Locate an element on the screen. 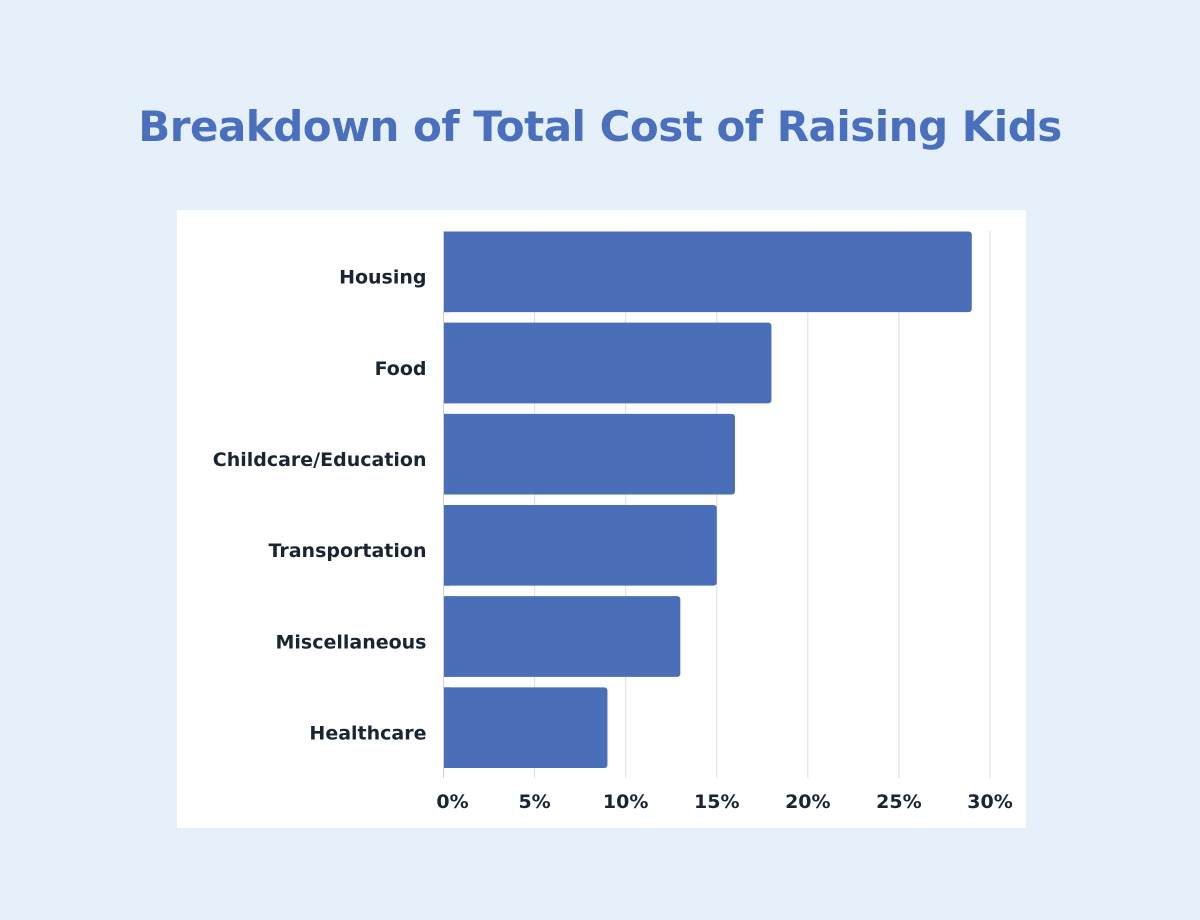 The width and height of the screenshot is (1200, 920). bar-childcare-education is located at coordinates (589, 454).